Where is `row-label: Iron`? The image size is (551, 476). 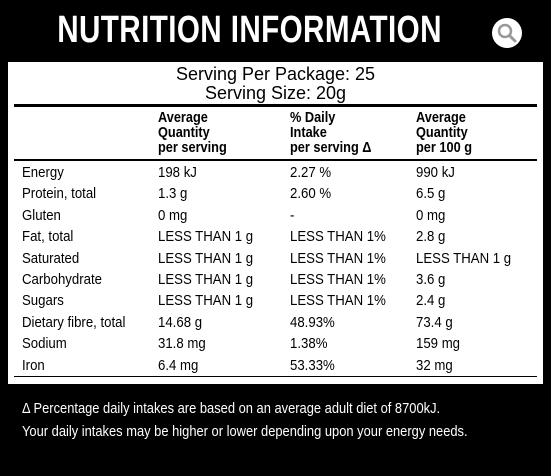 row-label: Iron is located at coordinates (33, 365).